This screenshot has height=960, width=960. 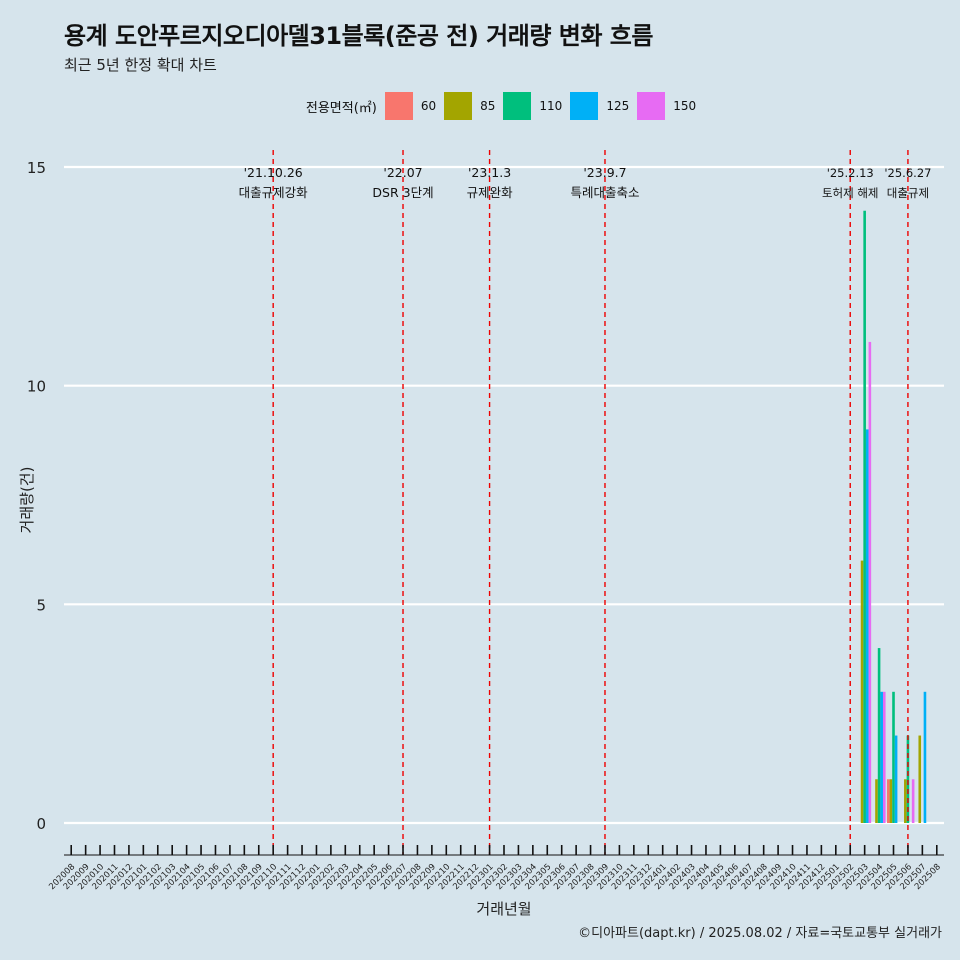 What do you see at coordinates (618, 106) in the screenshot?
I see `legend-label-125: 125` at bounding box center [618, 106].